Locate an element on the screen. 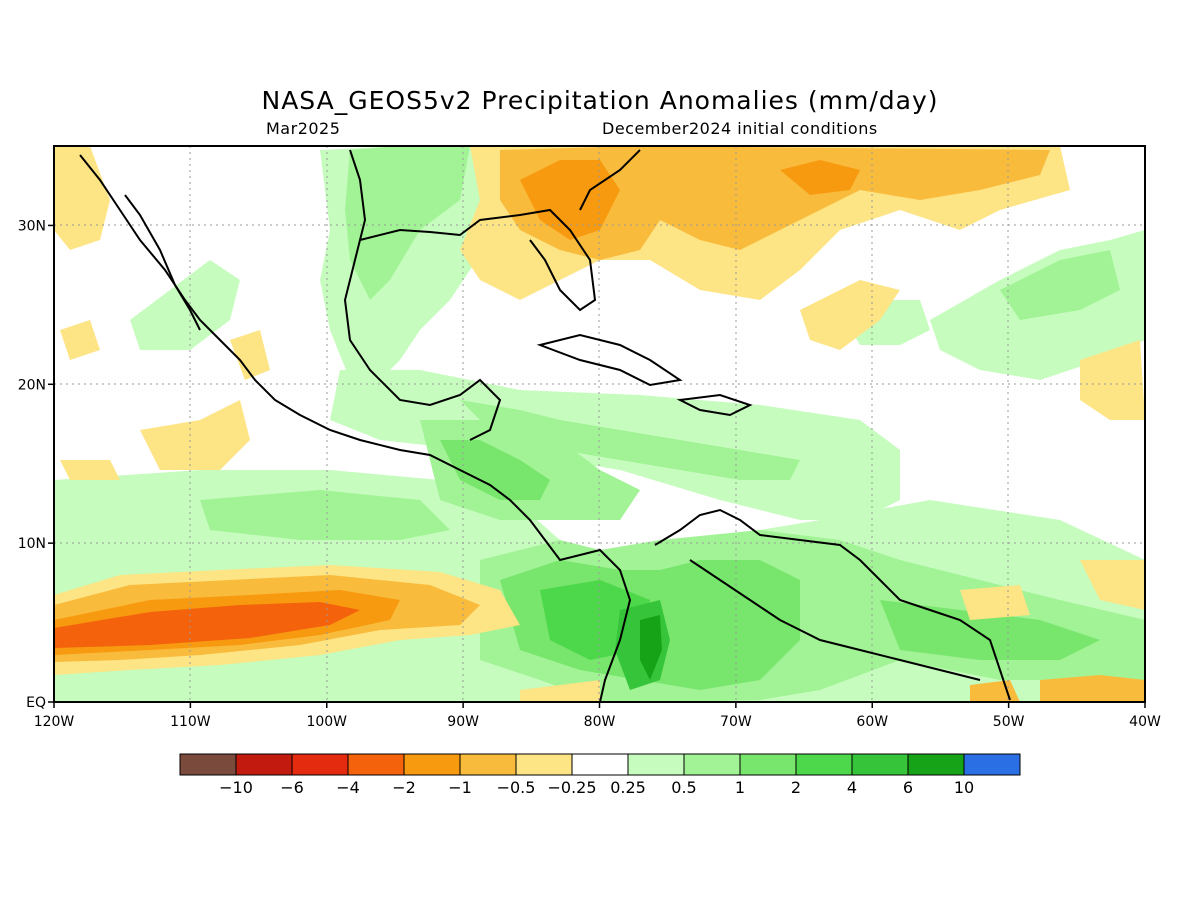 Image resolution: width=1200 pixels, height=900 pixels. lat-tick-label: EQ is located at coordinates (36, 703).